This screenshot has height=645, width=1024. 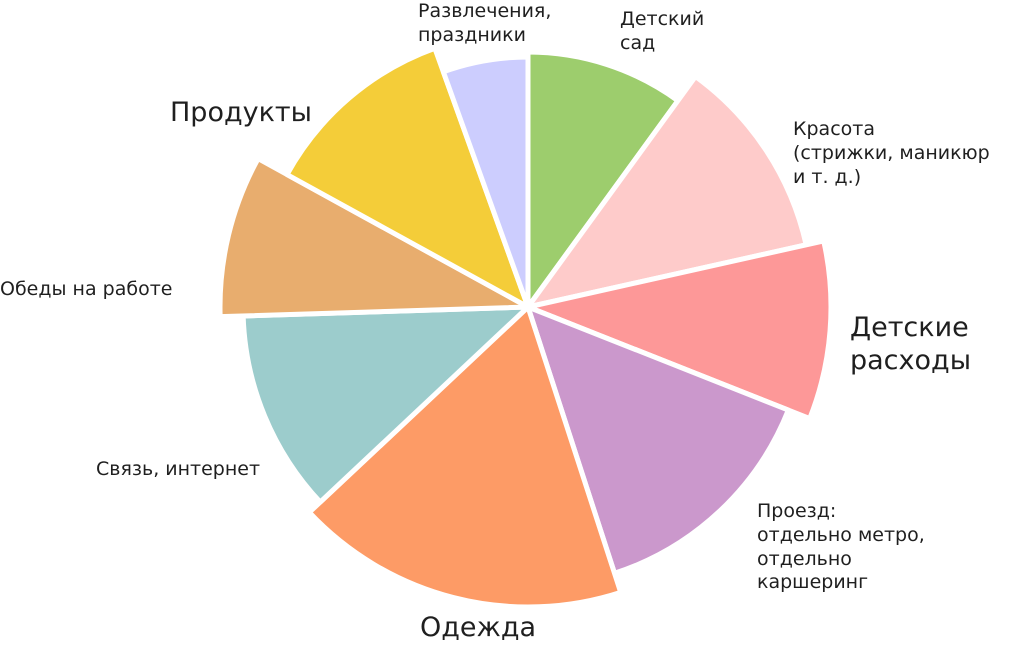 What do you see at coordinates (485, 182) in the screenshot?
I see `pie-slice-entertainment` at bounding box center [485, 182].